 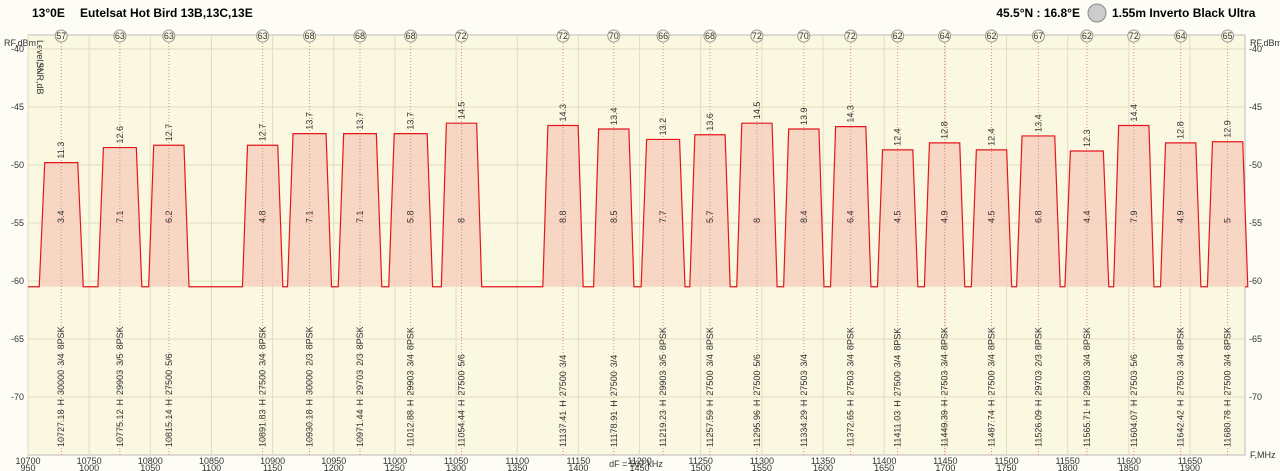 I want to click on cn-label: 8.4, so click(x=804, y=217).